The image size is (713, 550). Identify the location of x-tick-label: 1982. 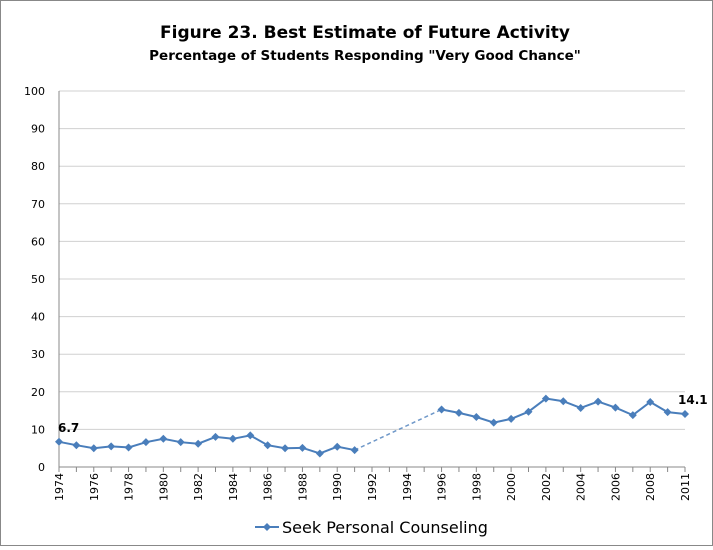
(198, 487).